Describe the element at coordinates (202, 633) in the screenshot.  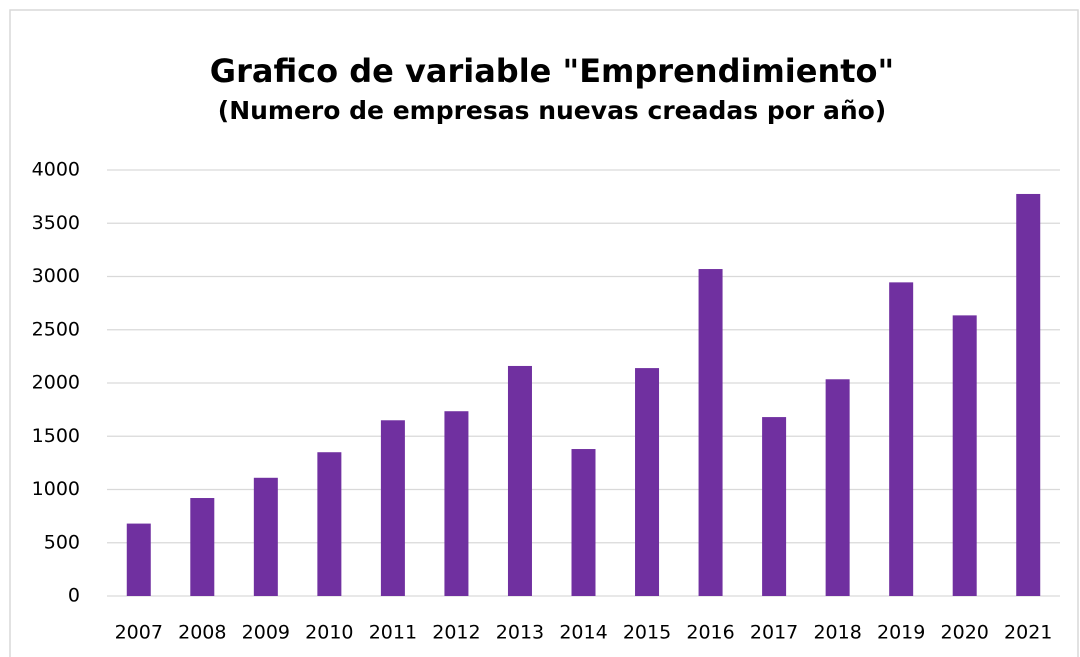
I see `x-tick-label: 2008` at that location.